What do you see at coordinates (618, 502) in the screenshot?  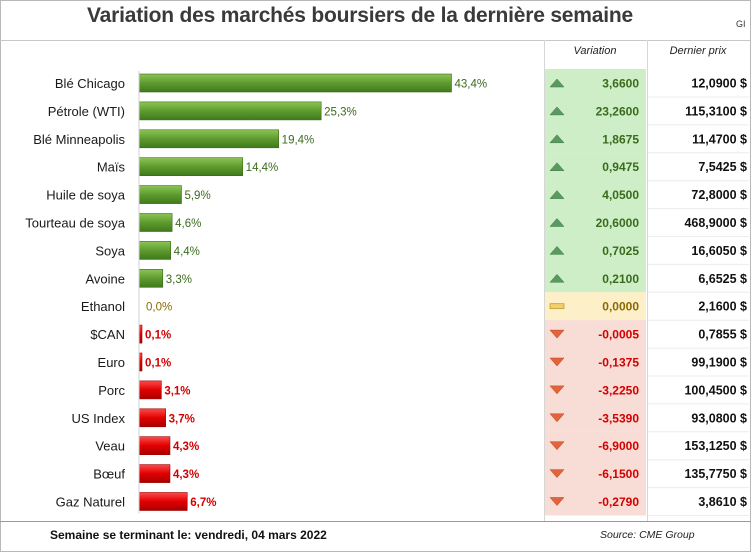 I see `variation-value: -0,2790` at bounding box center [618, 502].